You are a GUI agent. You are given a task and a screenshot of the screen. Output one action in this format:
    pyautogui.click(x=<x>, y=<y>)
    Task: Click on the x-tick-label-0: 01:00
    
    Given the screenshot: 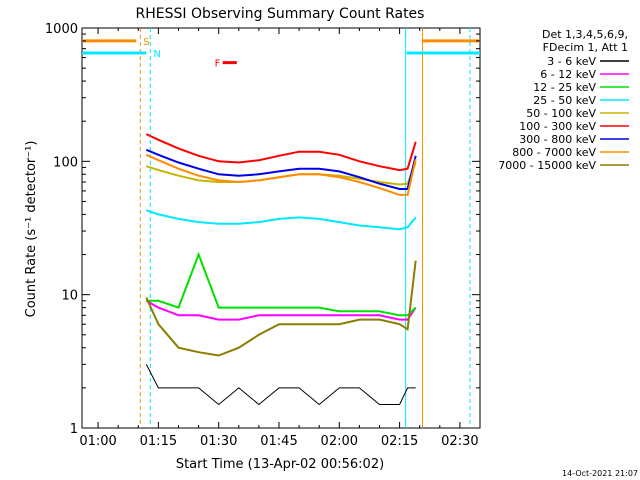 What is the action you would take?
    pyautogui.click(x=97, y=441)
    